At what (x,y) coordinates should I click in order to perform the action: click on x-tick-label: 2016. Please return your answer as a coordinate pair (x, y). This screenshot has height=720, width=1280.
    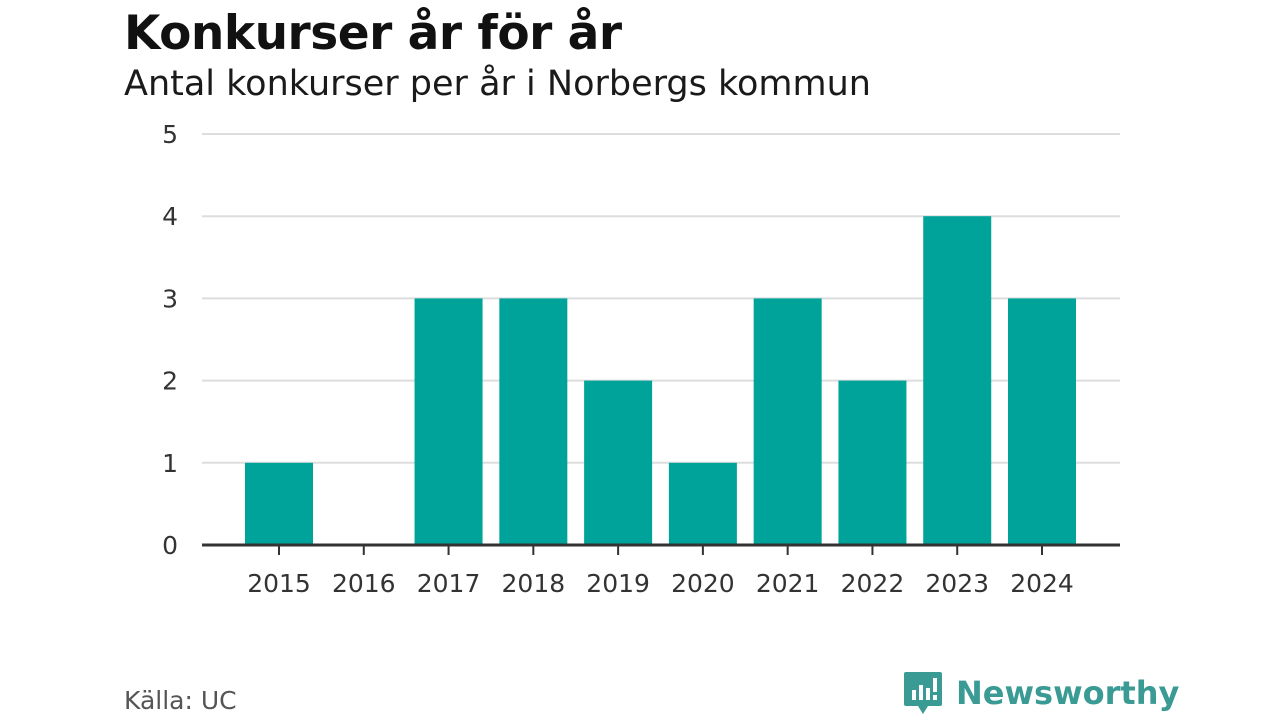
    Looking at the image, I should click on (364, 583).